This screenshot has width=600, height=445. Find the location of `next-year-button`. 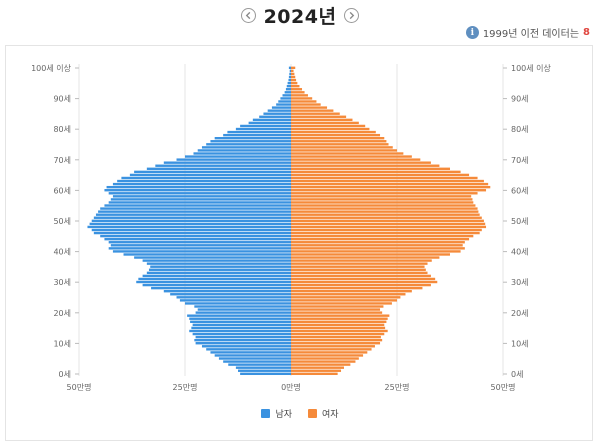

next-year-button is located at coordinates (352, 15).